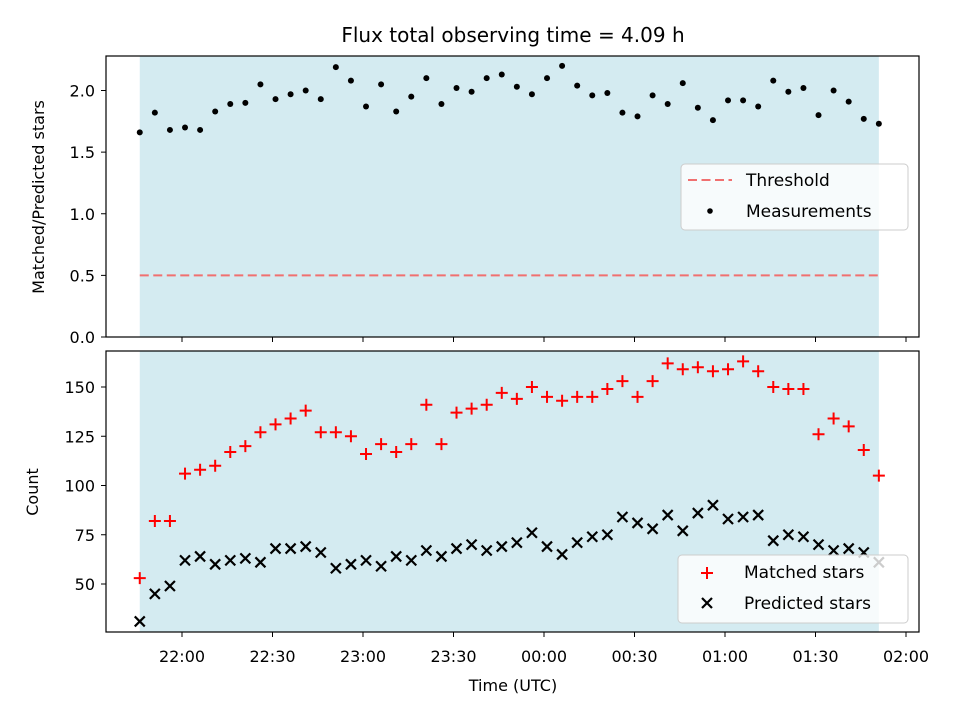 The width and height of the screenshot is (960, 720). I want to click on top-legend: Threshold Measurements, so click(794, 197).